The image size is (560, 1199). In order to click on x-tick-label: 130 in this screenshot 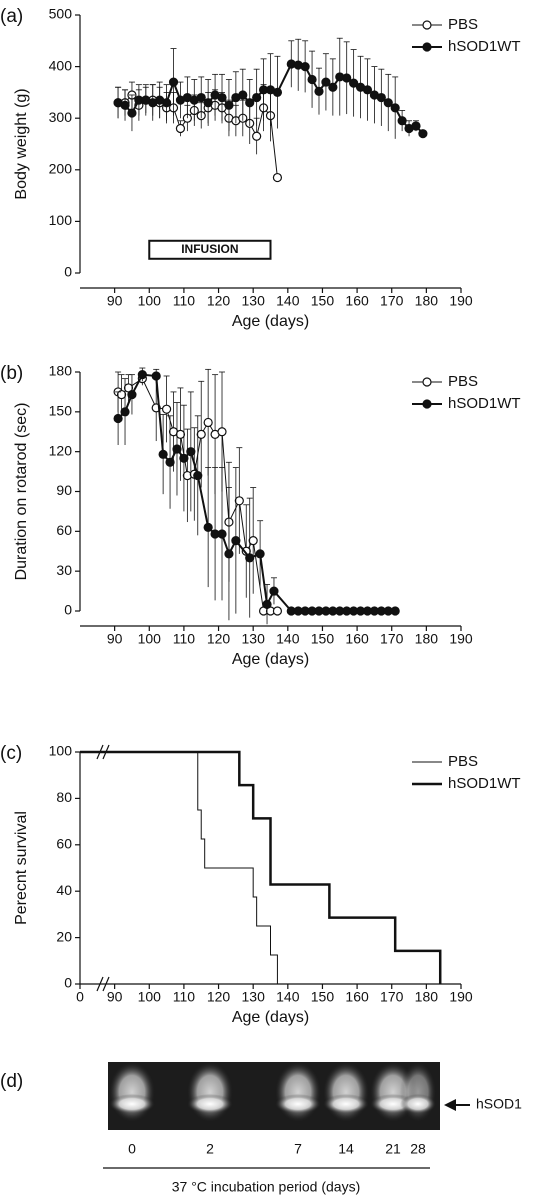, I will do `click(254, 301)`.